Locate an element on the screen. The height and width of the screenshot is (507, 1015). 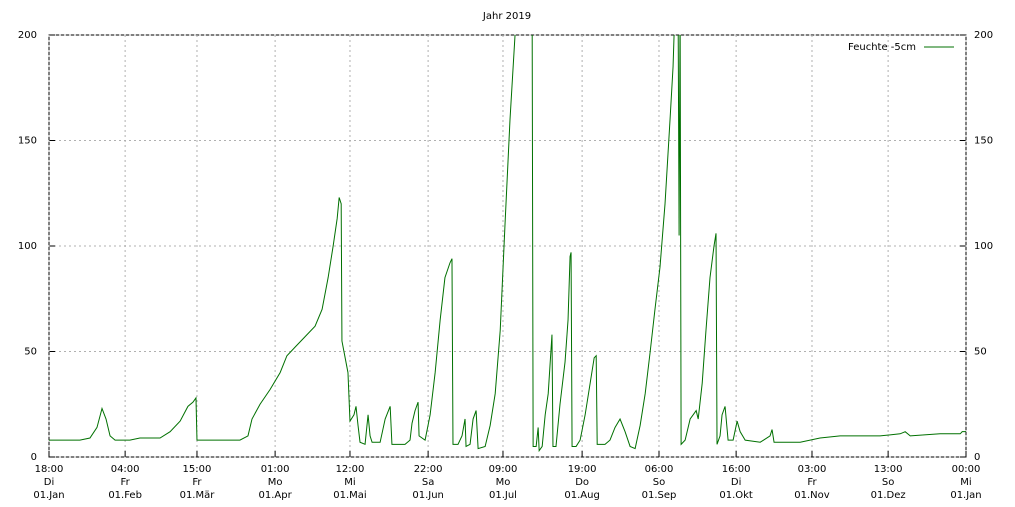
x-tick-label: Do is located at coordinates (582, 482).